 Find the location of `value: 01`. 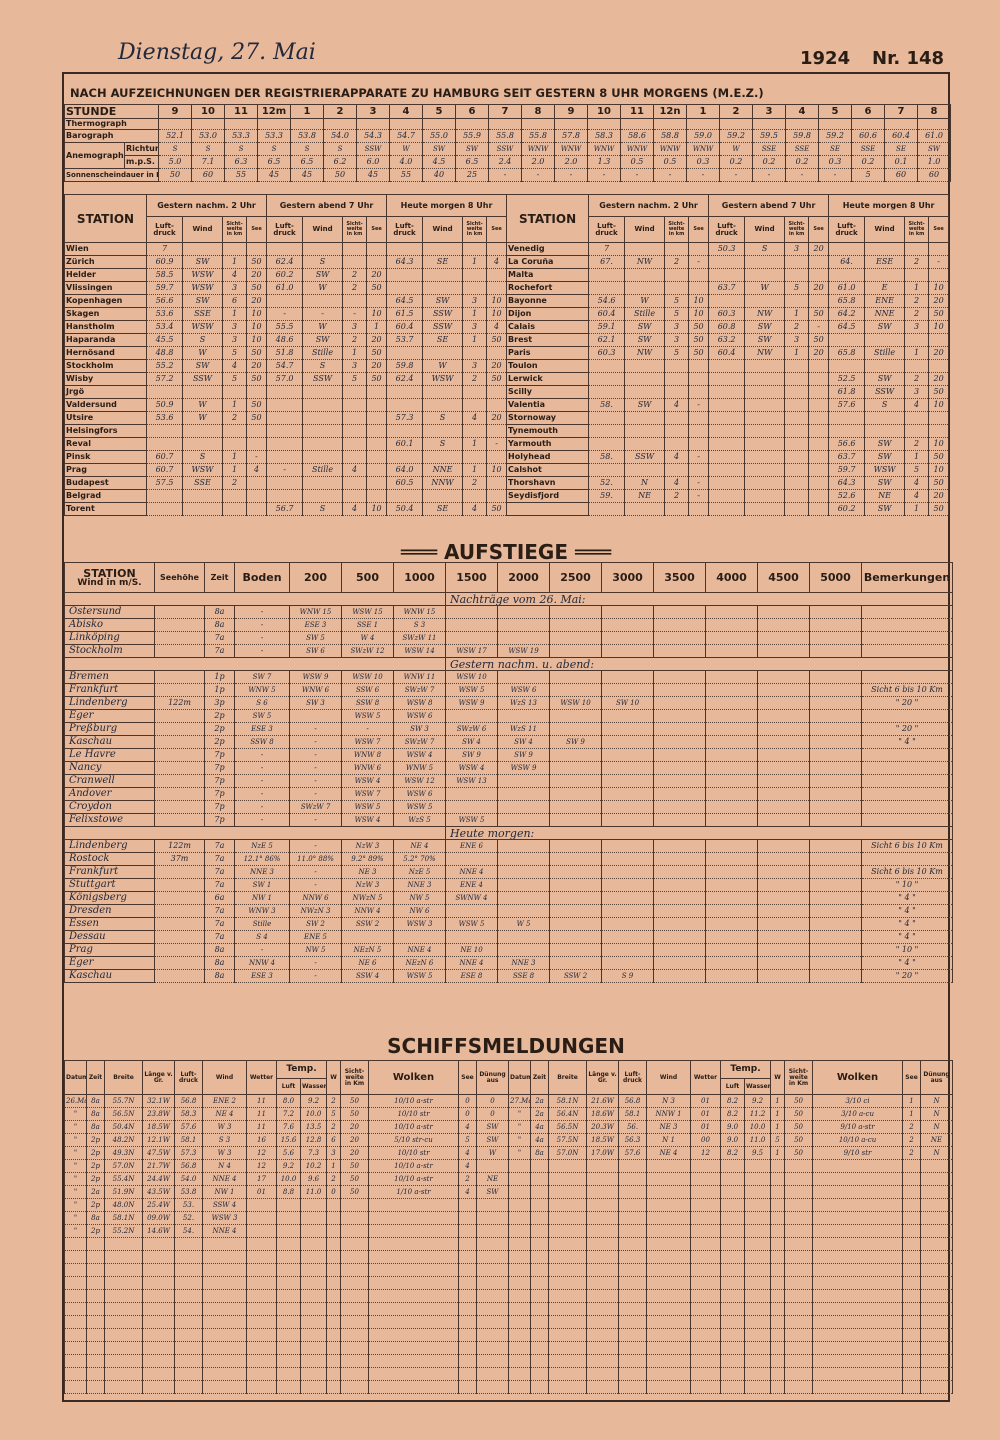

value: 01 is located at coordinates (706, 1127).